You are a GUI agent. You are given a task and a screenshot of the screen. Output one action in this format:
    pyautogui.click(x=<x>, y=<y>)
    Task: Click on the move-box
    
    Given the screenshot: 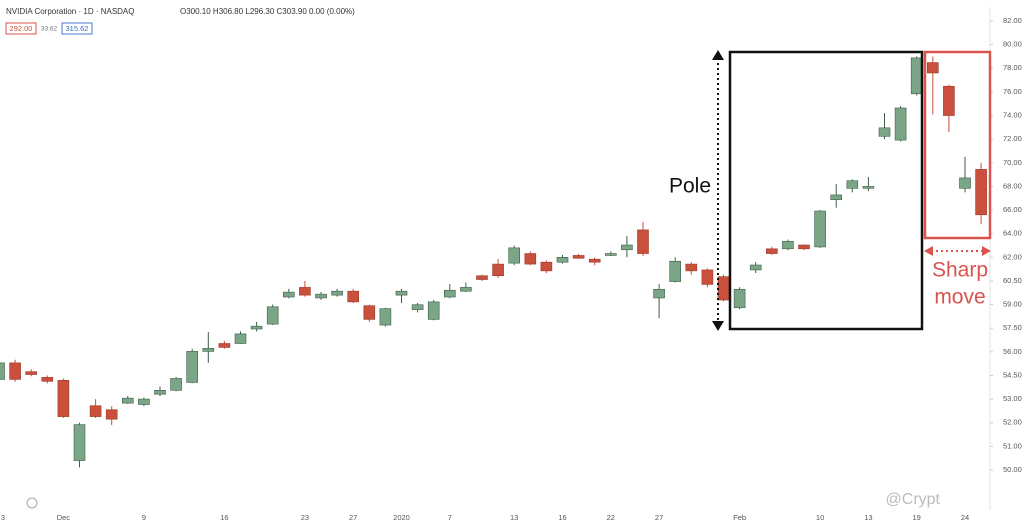 What is the action you would take?
    pyautogui.click(x=957, y=145)
    